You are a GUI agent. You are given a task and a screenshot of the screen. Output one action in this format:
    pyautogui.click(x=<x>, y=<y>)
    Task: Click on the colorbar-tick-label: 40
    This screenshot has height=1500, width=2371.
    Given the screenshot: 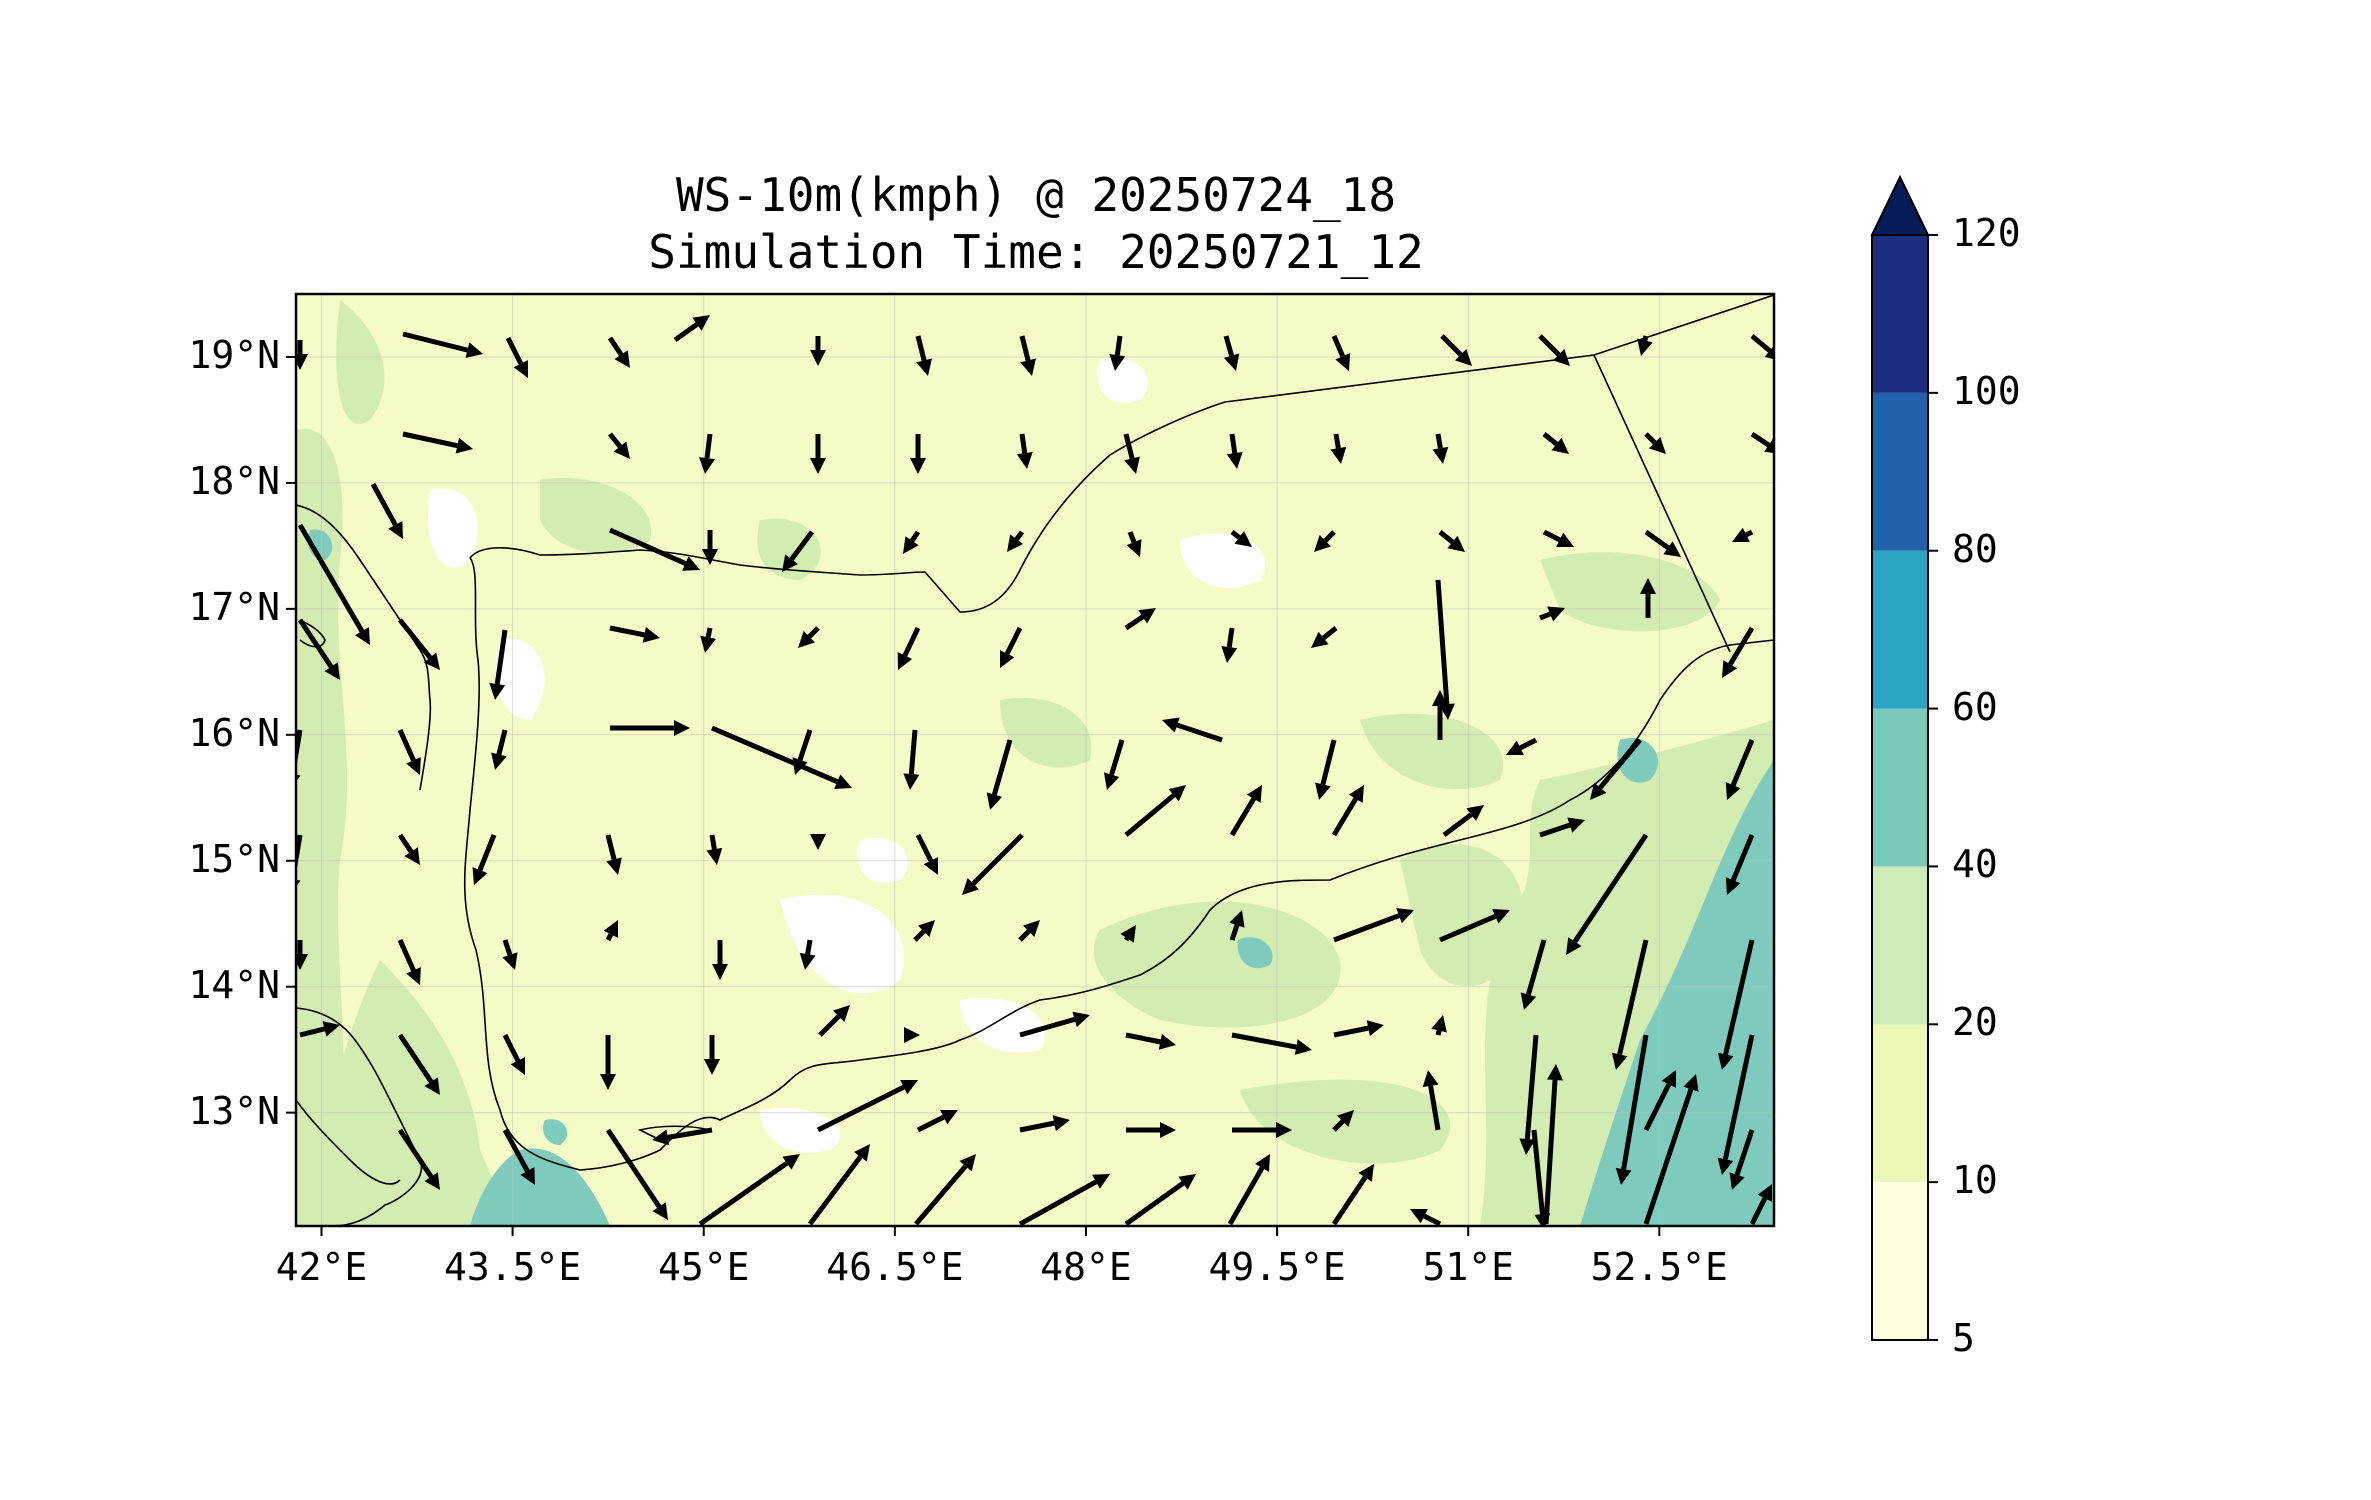 What is the action you would take?
    pyautogui.click(x=1975, y=864)
    